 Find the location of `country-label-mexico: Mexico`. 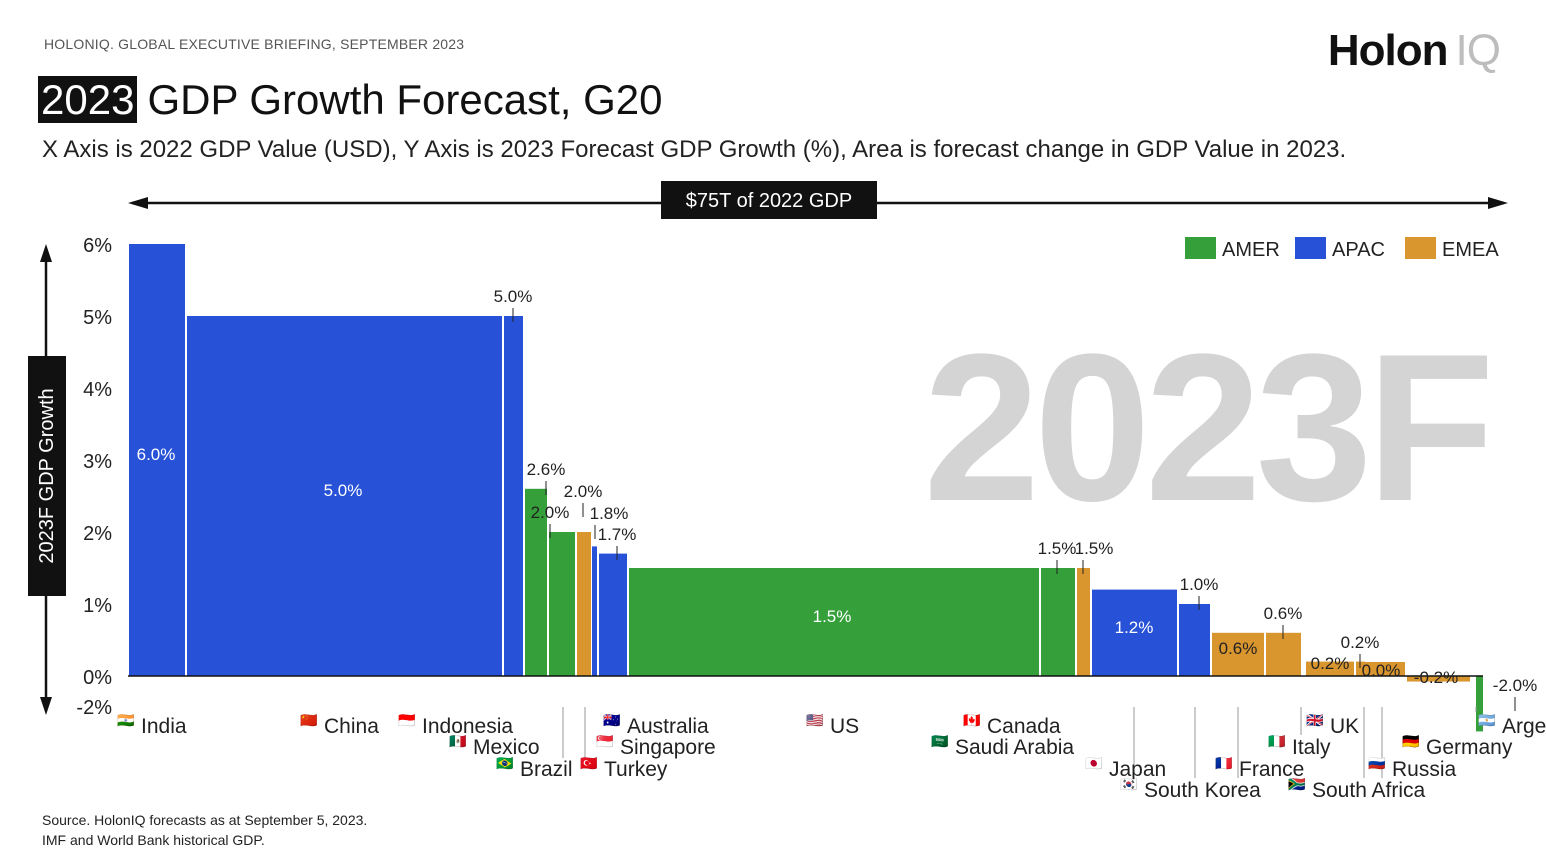

country-label-mexico: Mexico is located at coordinates (506, 747).